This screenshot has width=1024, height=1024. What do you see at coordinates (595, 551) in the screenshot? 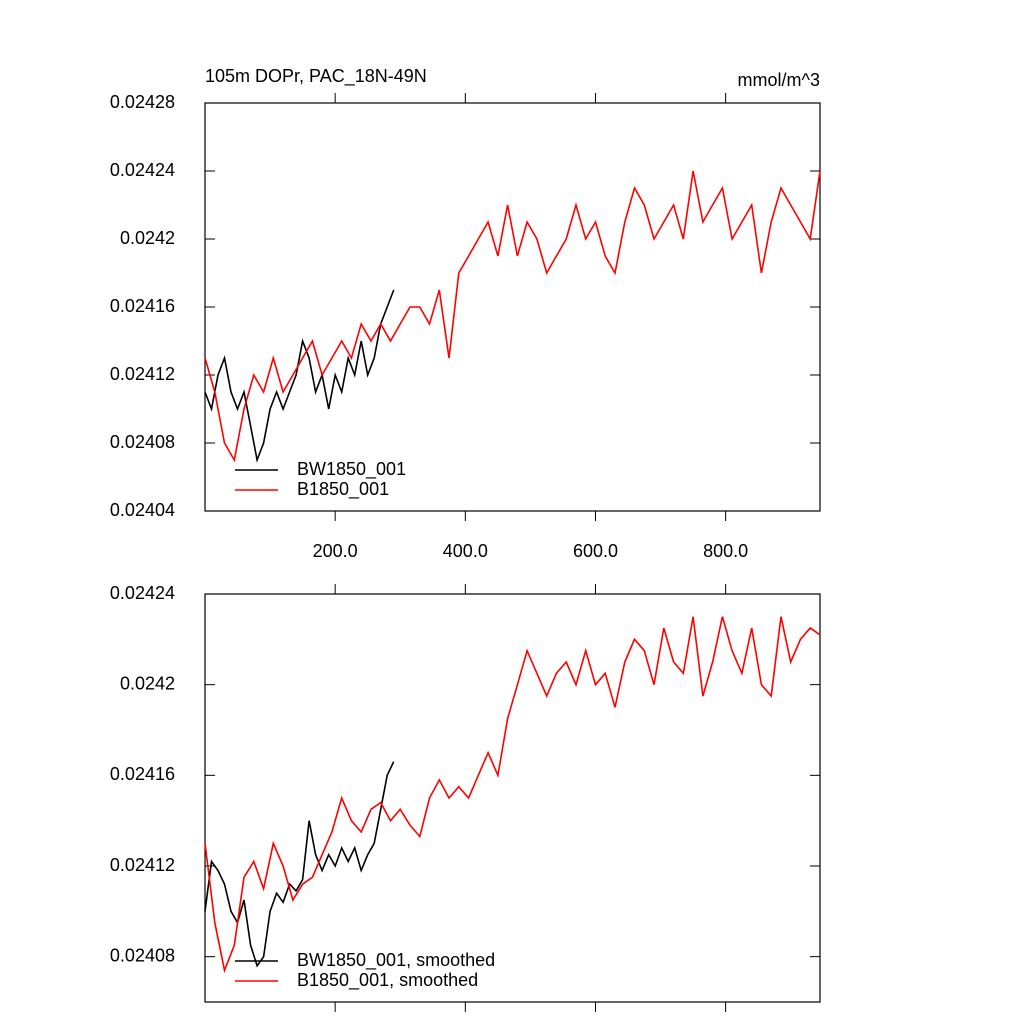
I see `x-tick-label: 600.0` at bounding box center [595, 551].